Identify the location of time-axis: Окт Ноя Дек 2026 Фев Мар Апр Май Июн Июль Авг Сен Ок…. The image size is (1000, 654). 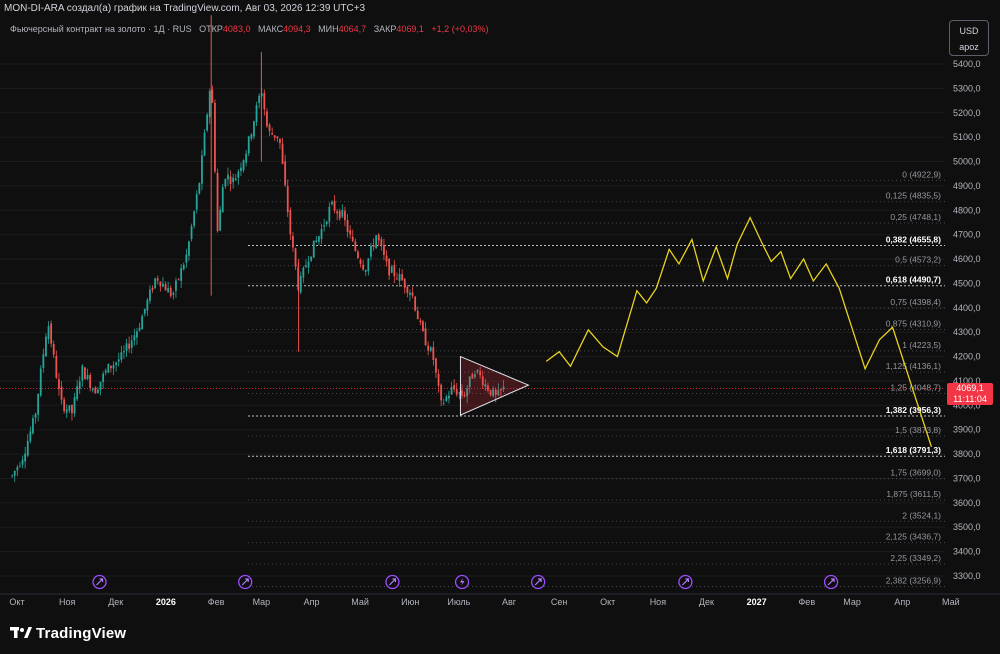
(500, 600).